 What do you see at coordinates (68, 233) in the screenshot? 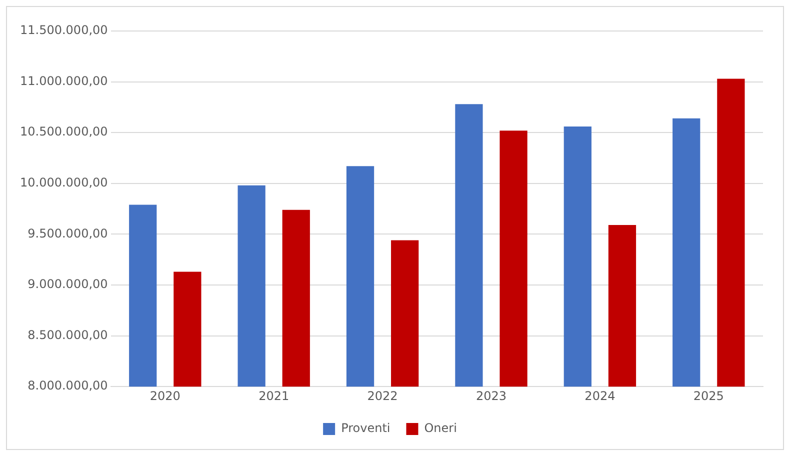
I see `y-tick-label: 9.500.000,00` at bounding box center [68, 233].